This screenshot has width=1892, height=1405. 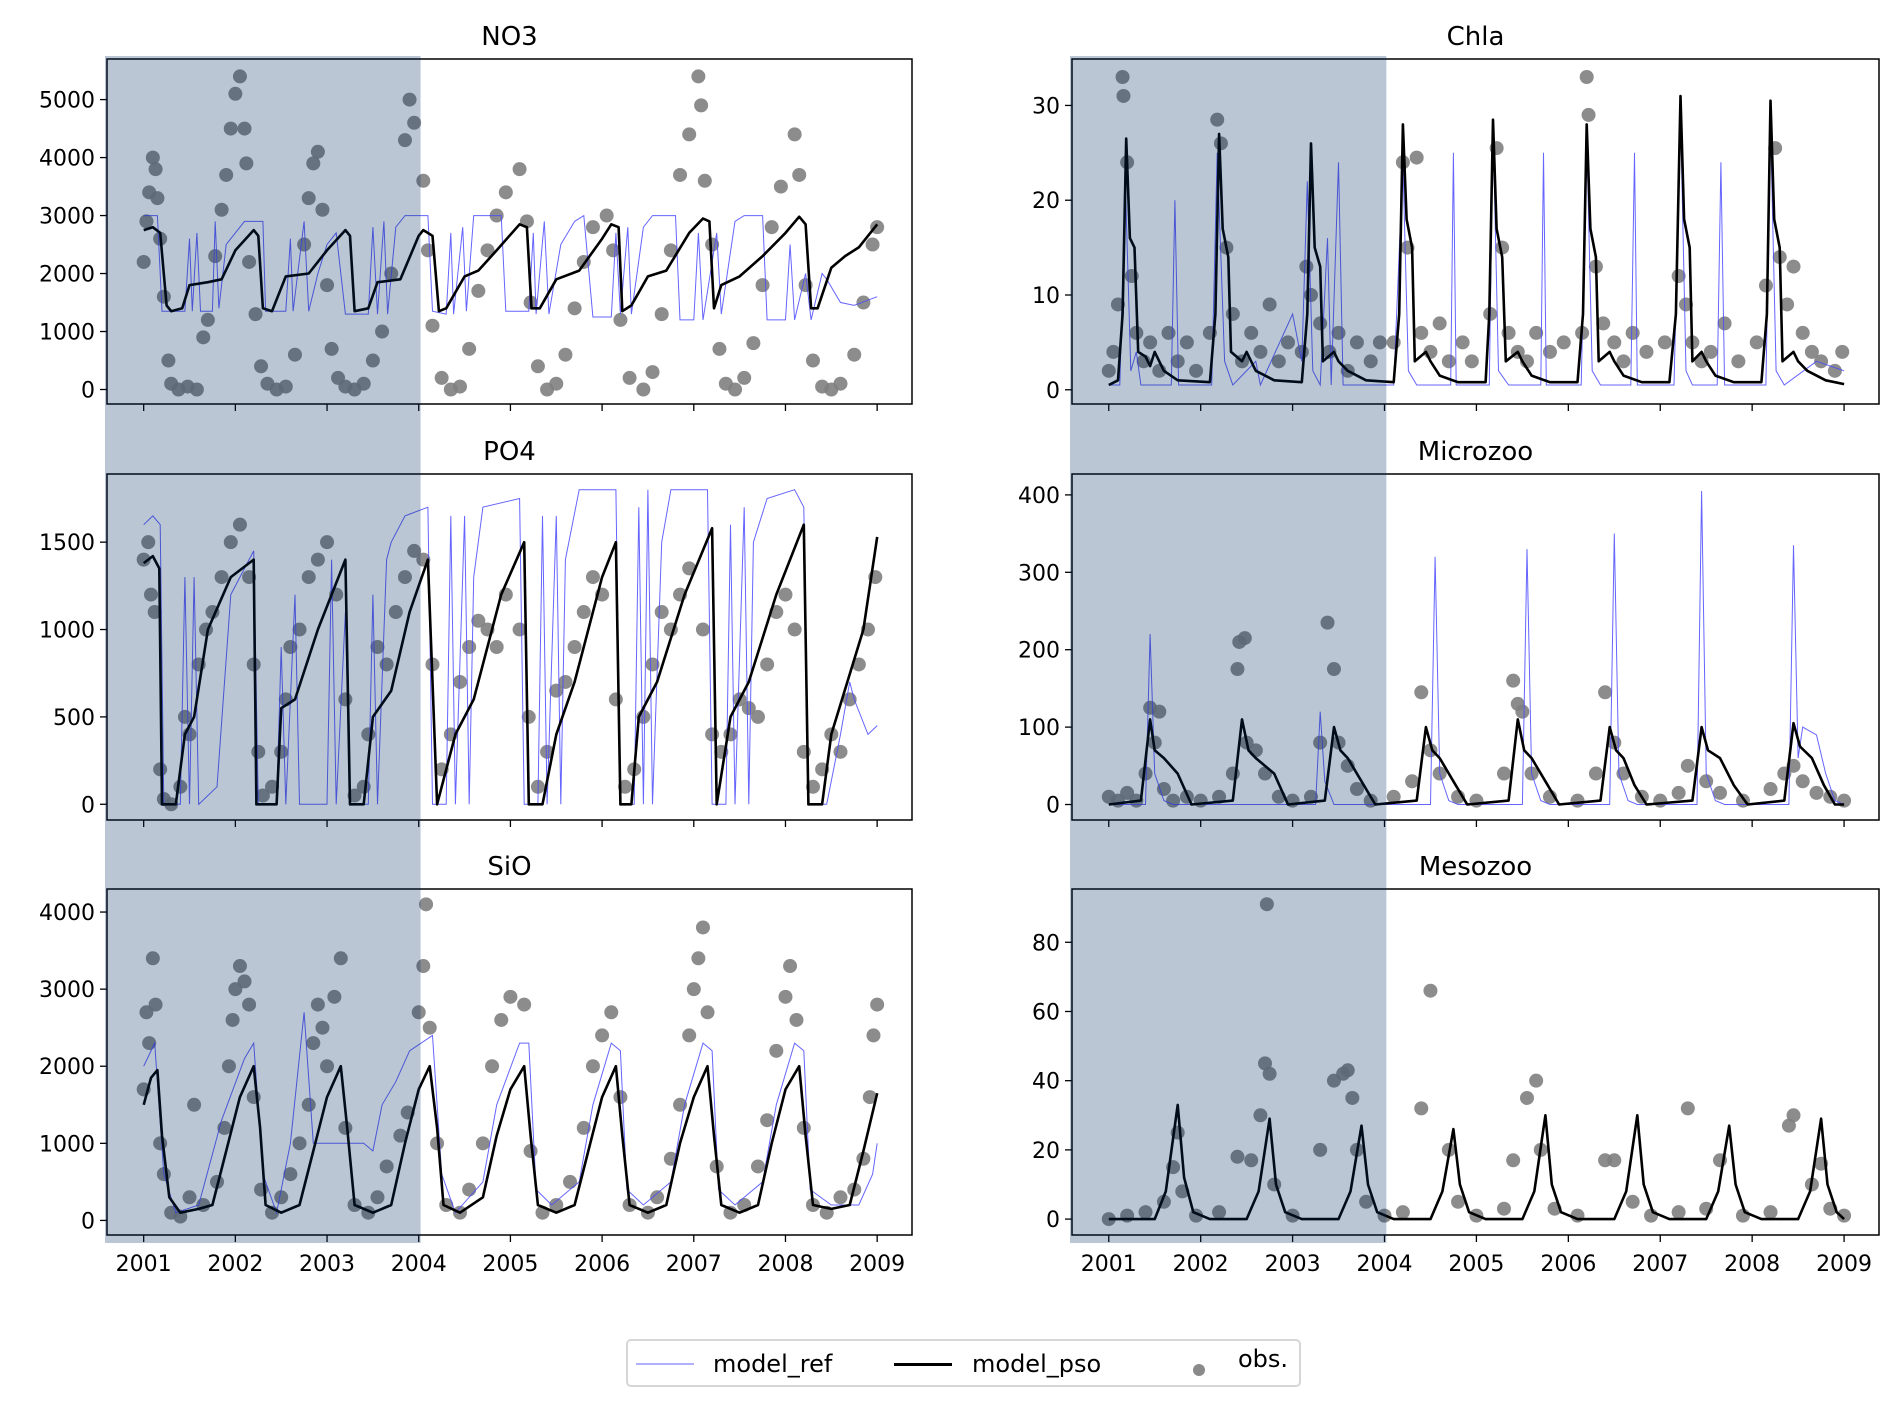 I want to click on panel-no3: 0 1000 2000 3000 4000 5000 NO3, so click(x=476, y=216).